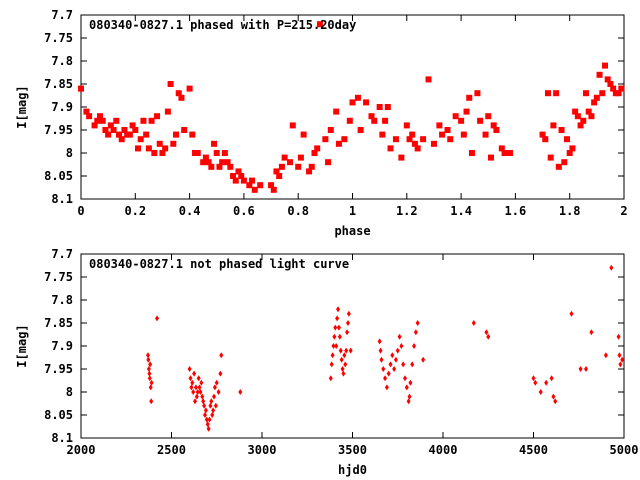 Image resolution: width=640 pixels, height=480 pixels. I want to click on plot1-xtick-label: 0.8, so click(298, 211).